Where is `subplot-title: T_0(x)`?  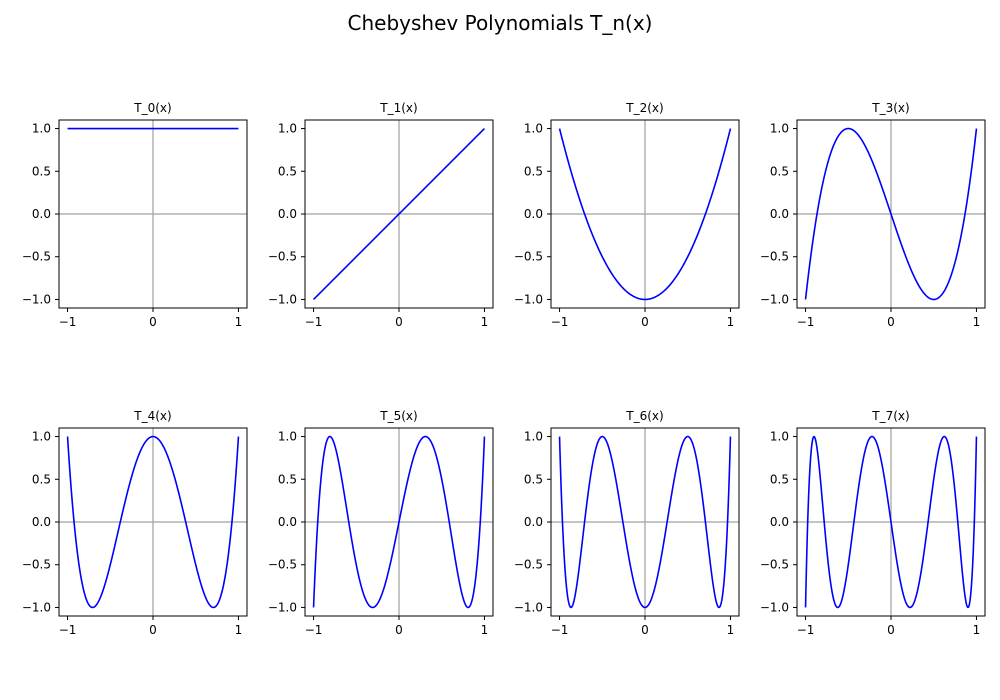 subplot-title: T_0(x) is located at coordinates (152, 108).